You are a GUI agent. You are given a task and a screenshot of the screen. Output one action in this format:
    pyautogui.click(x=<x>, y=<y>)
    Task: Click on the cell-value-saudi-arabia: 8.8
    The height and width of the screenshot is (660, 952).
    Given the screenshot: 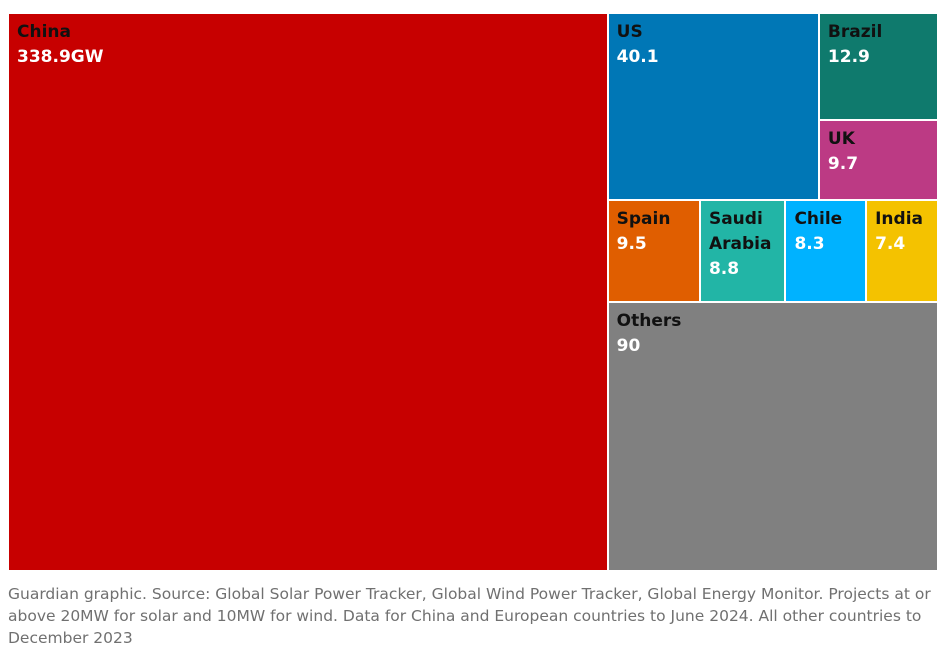 What is the action you would take?
    pyautogui.click(x=724, y=269)
    